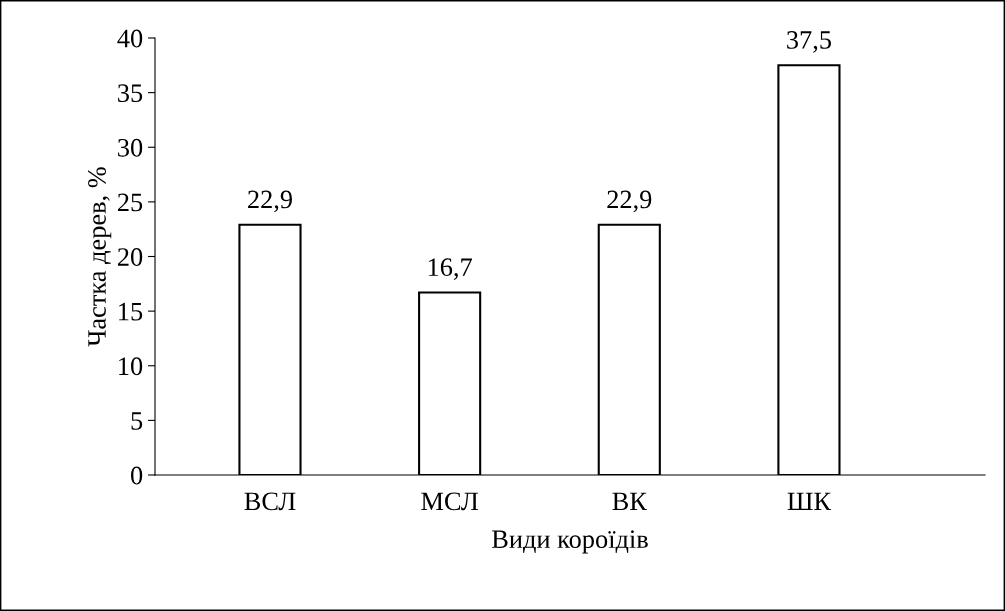 This screenshot has width=1005, height=611. What do you see at coordinates (100, 257) in the screenshot?
I see `y-axis-title: Частка дерев, %` at bounding box center [100, 257].